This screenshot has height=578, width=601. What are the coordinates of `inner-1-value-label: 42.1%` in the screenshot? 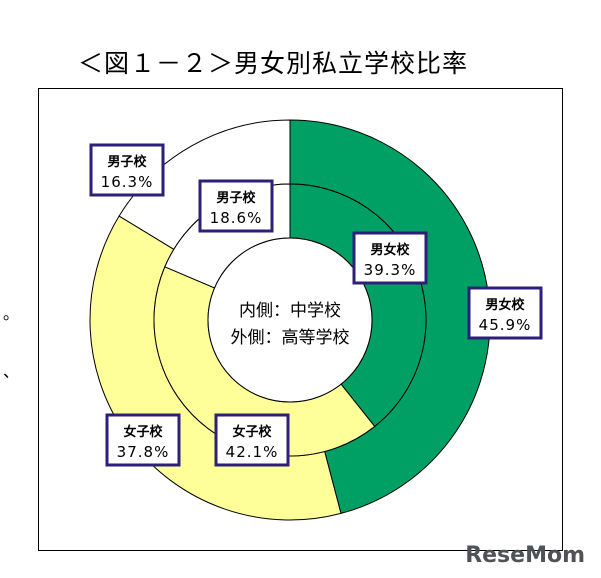 It's located at (252, 452).